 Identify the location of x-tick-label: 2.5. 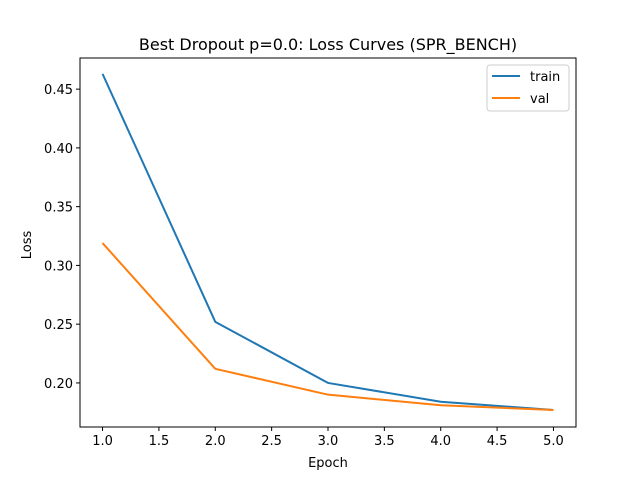
(271, 441).